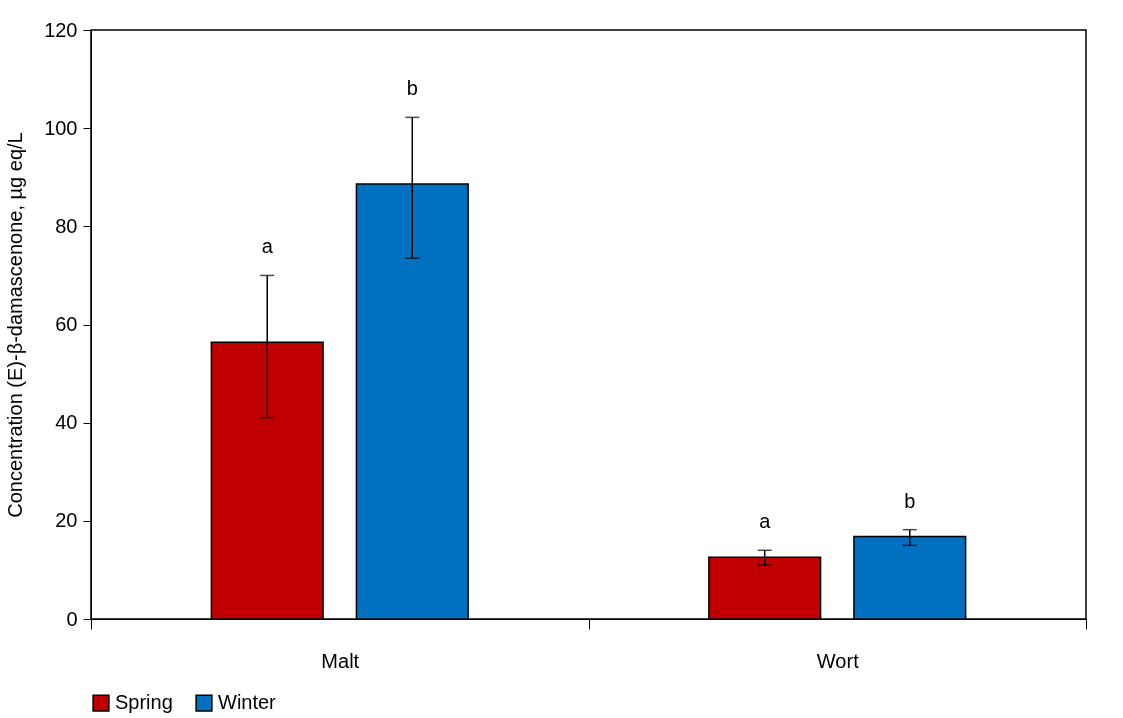  I want to click on x-tick-label: Malt, so click(340, 660).